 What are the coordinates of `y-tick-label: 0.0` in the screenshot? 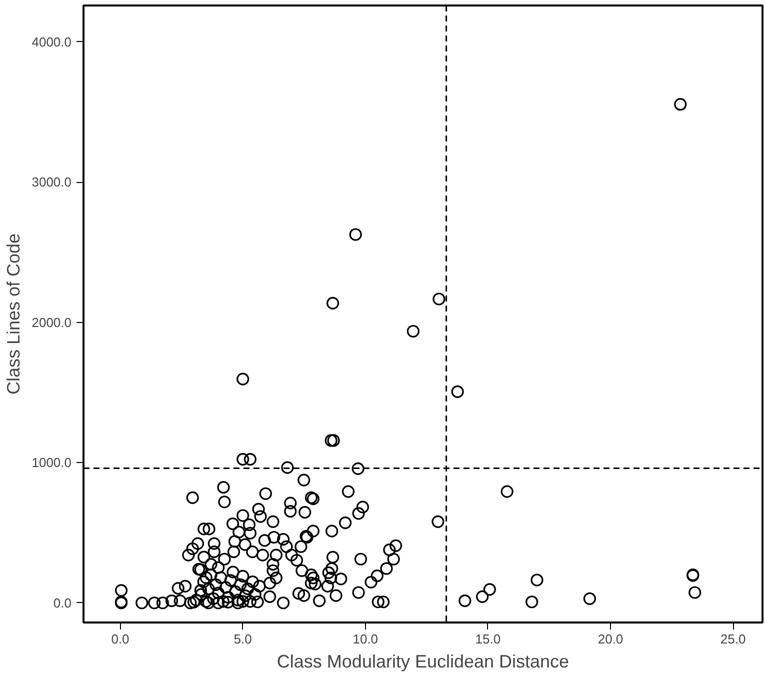 It's located at (62, 602).